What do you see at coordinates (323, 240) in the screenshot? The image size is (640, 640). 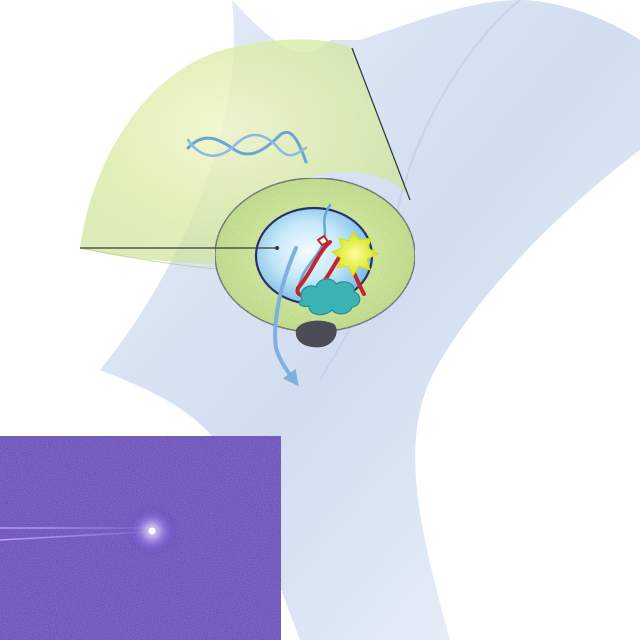 I see `red-protein-tip` at bounding box center [323, 240].